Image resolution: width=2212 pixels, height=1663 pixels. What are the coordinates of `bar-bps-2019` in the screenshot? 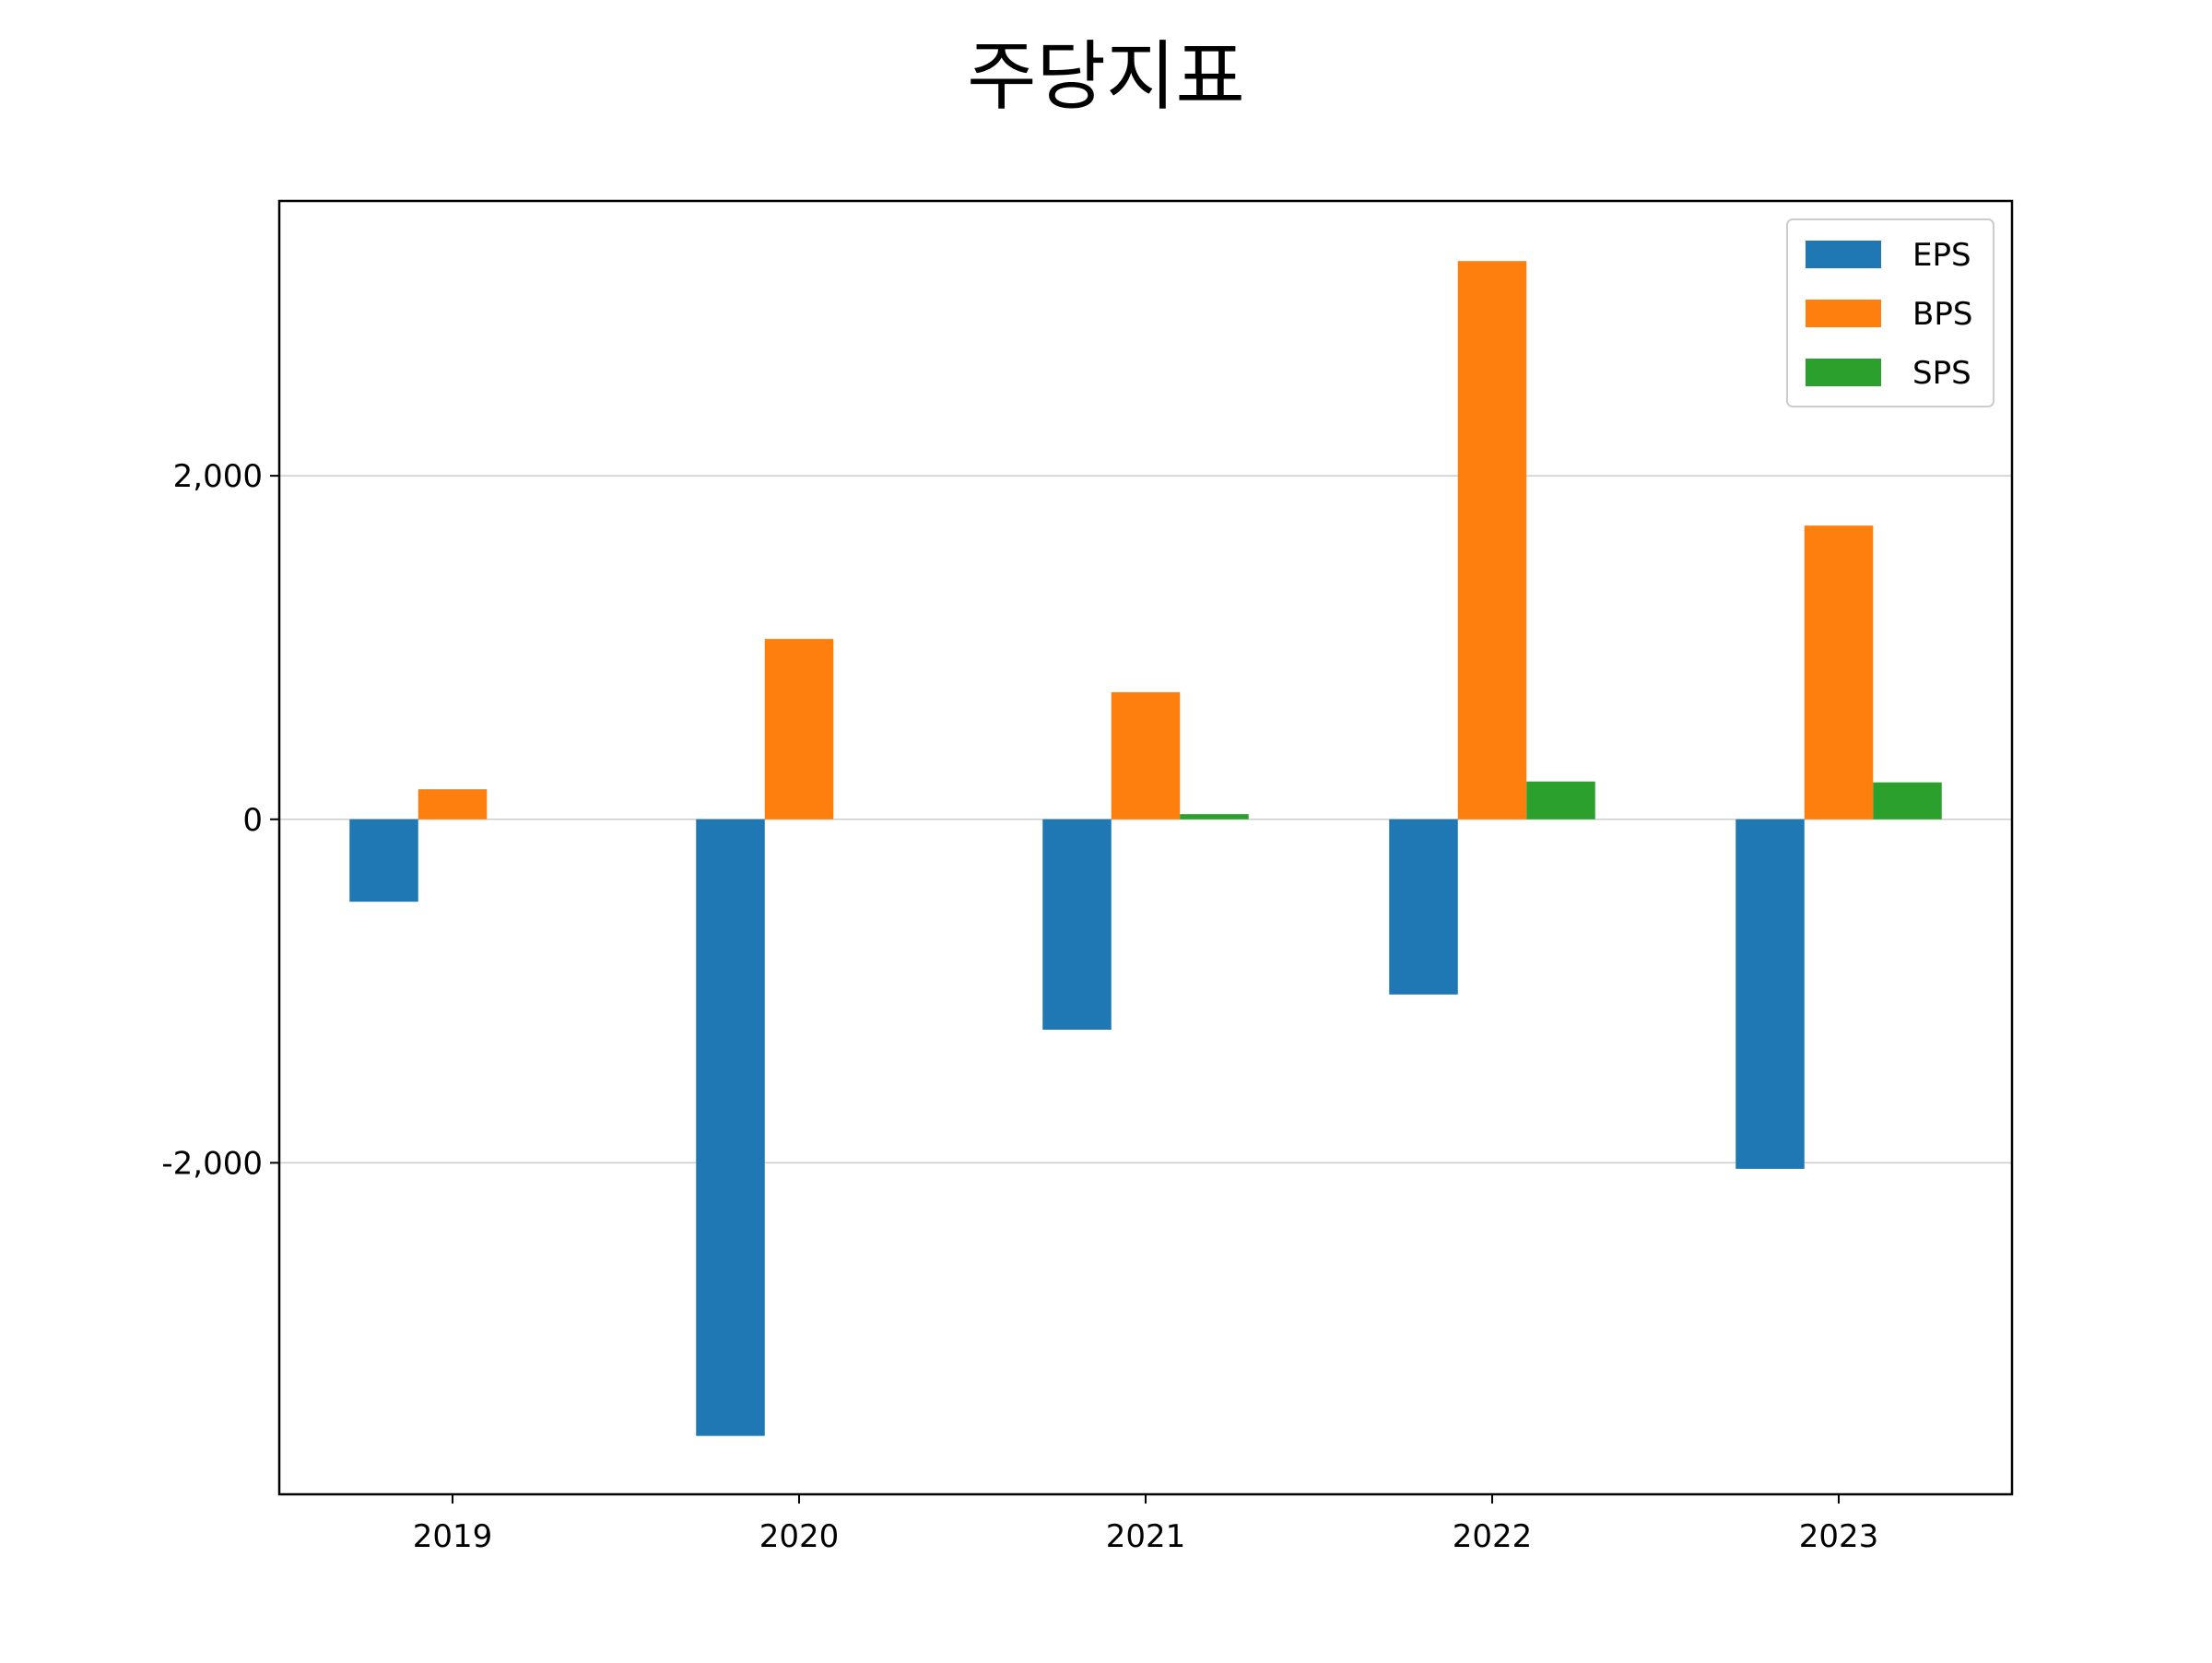 It's located at (453, 804).